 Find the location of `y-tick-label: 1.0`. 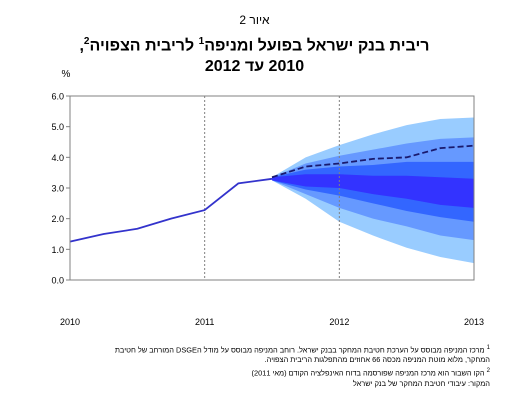

y-tick-label: 1.0 is located at coordinates (57, 250).